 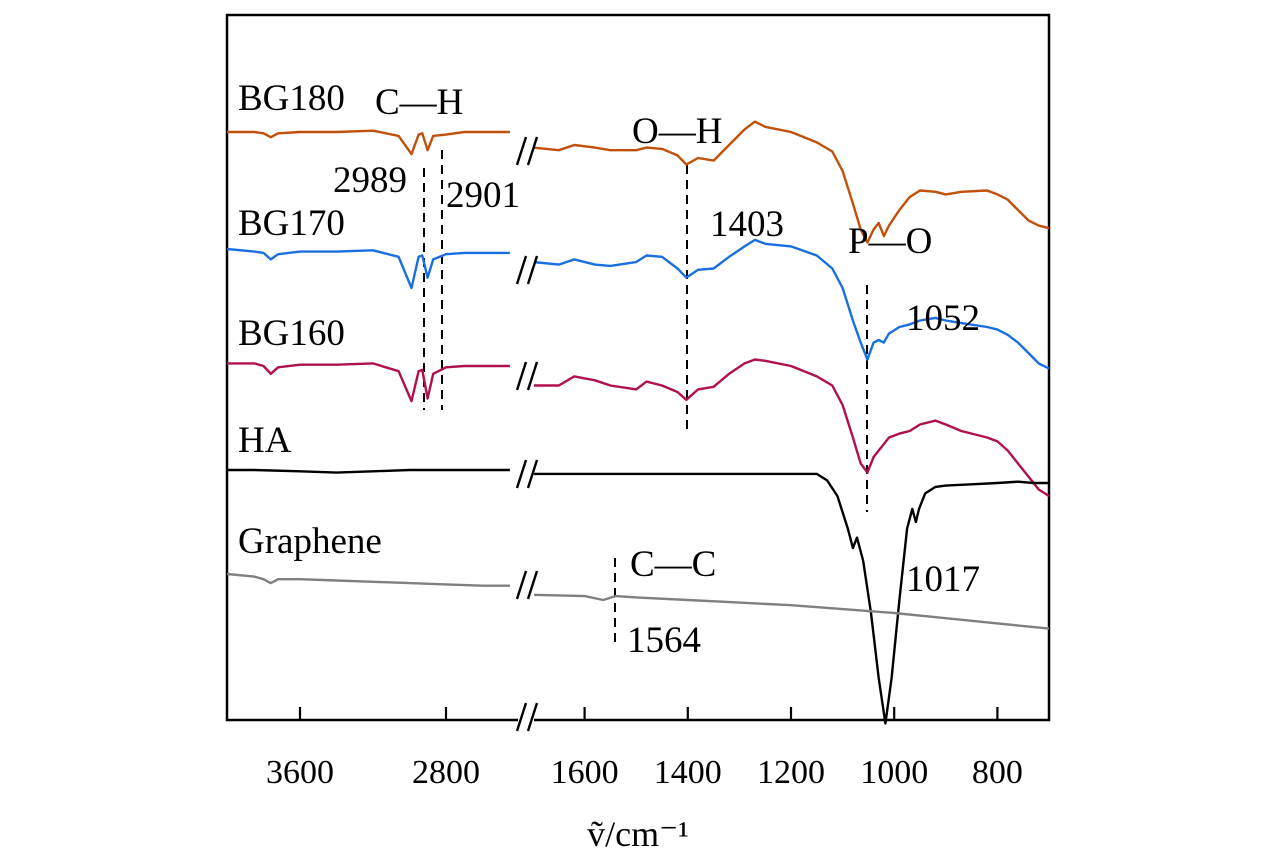 What do you see at coordinates (791, 611) in the screenshot?
I see `series-line-graphene-right` at bounding box center [791, 611].